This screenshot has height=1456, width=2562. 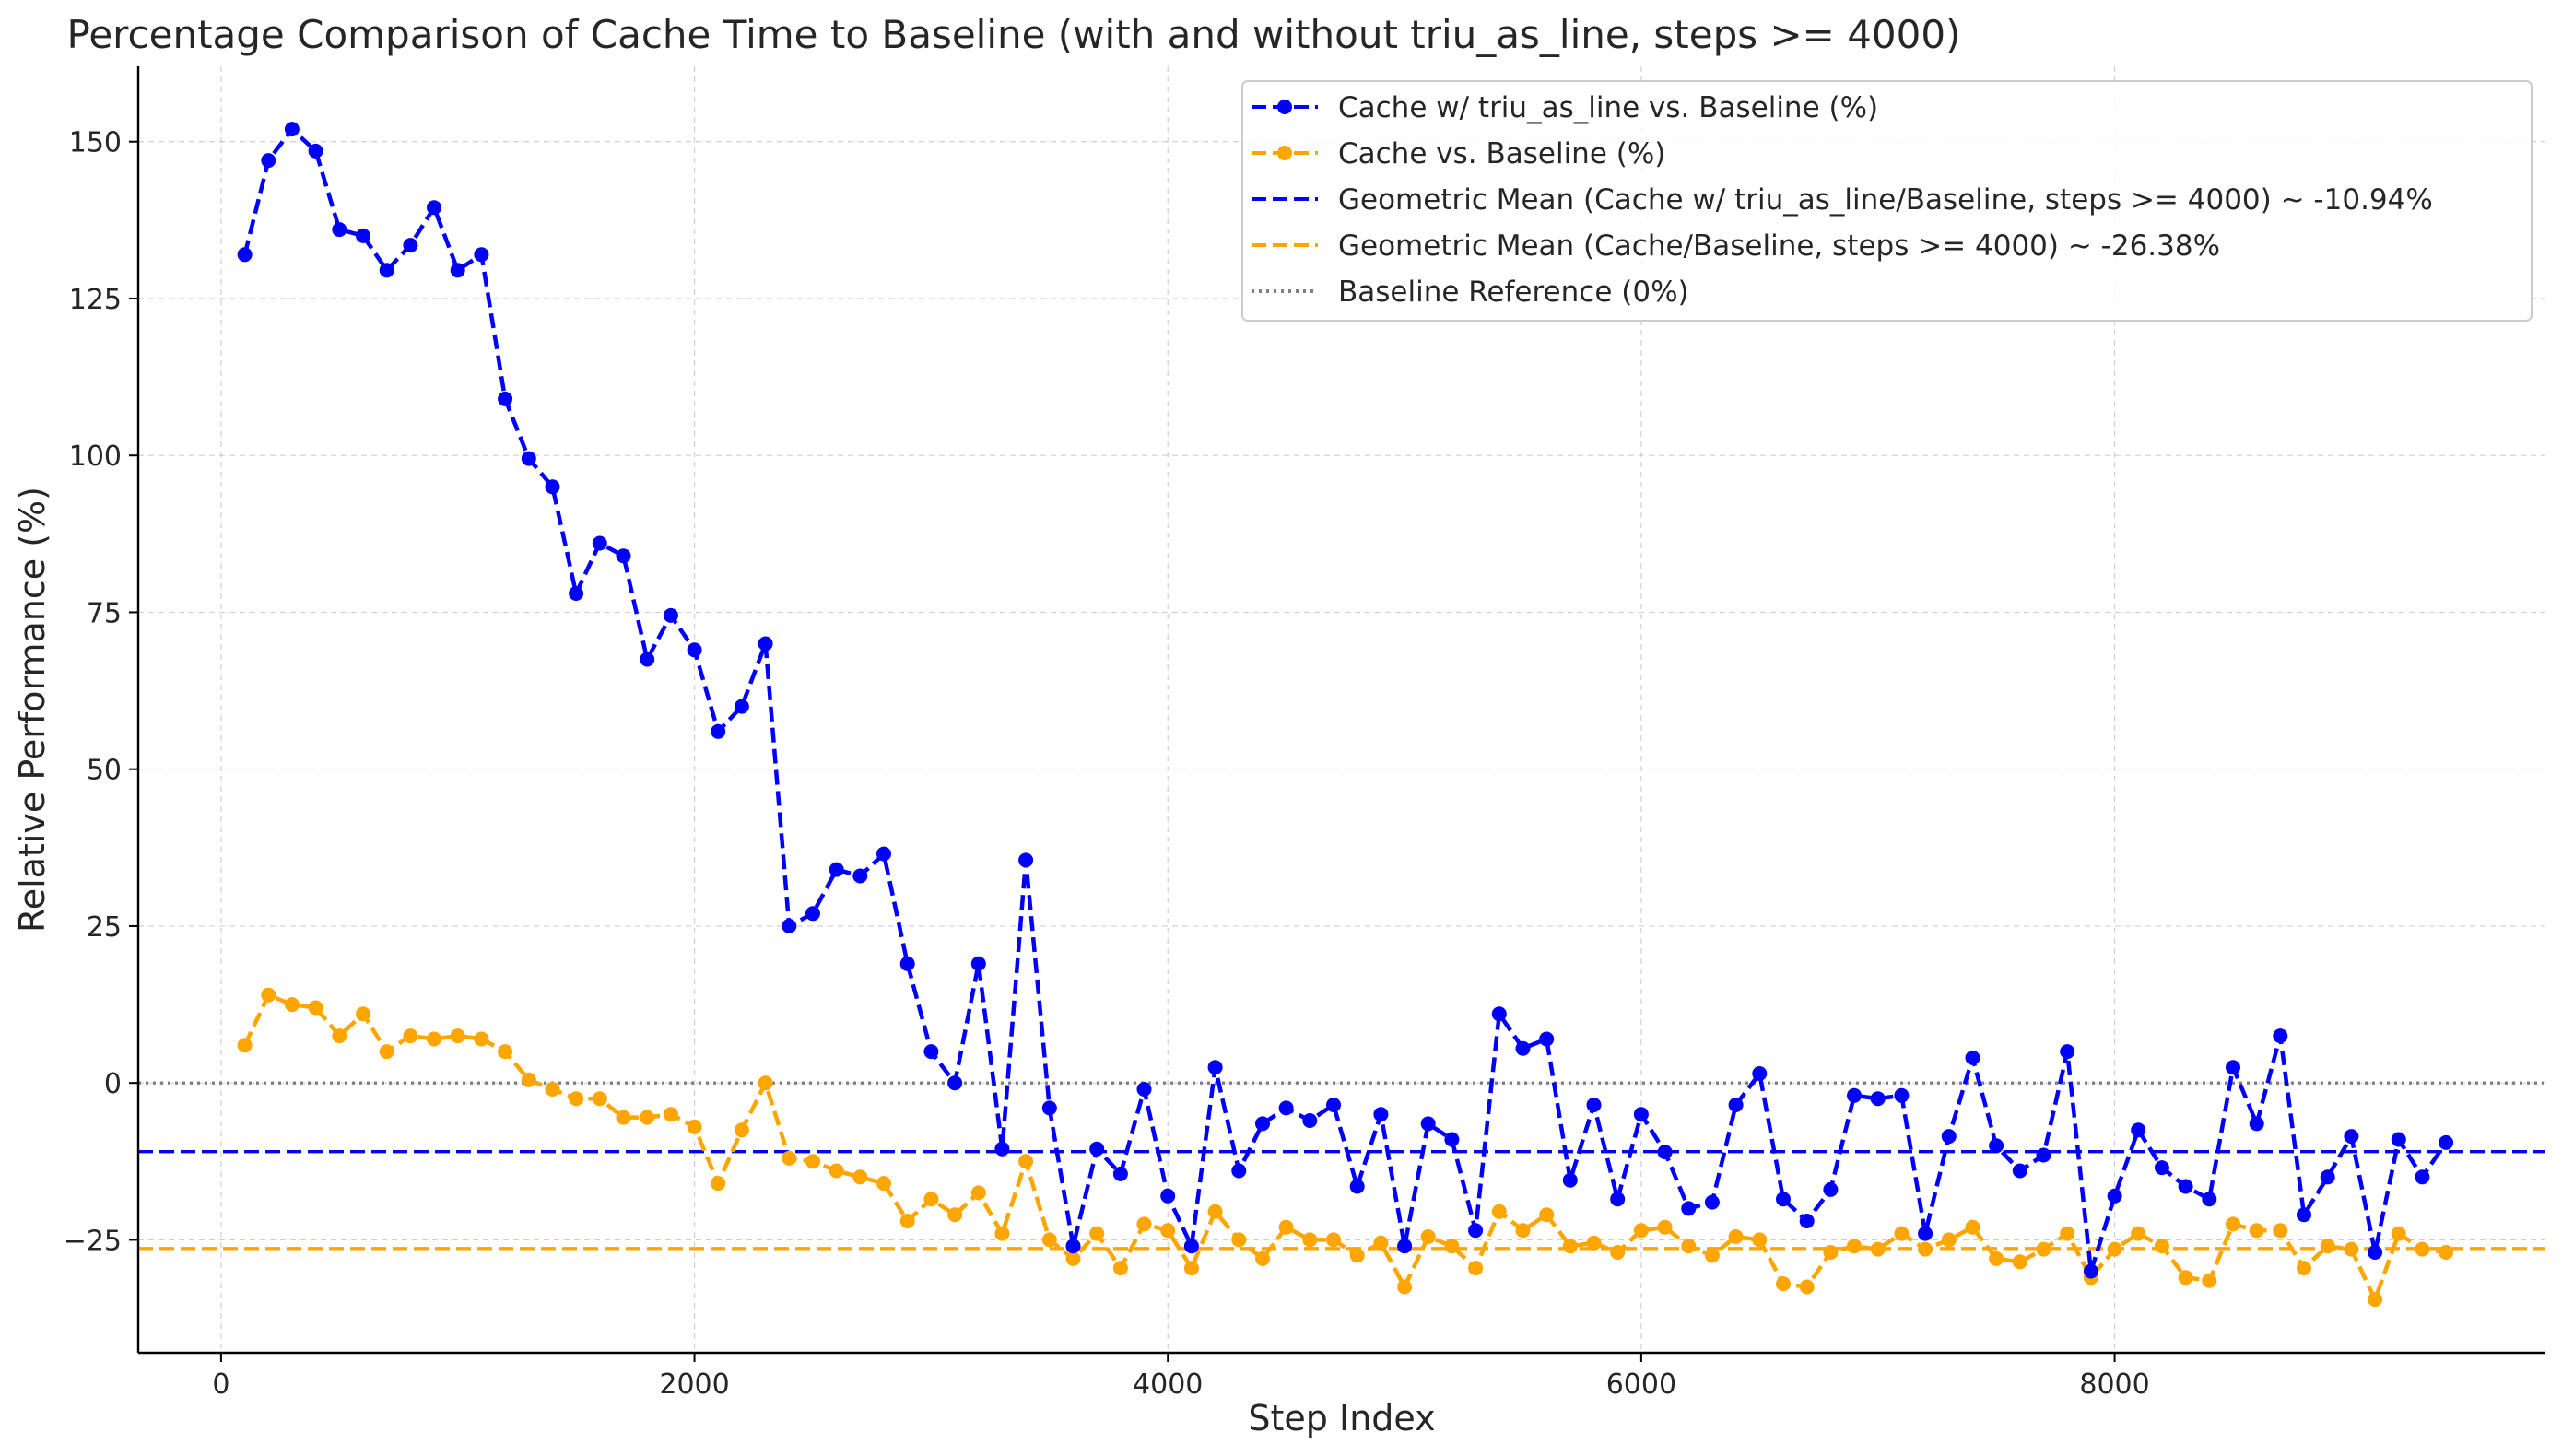 What do you see at coordinates (1284, 107) in the screenshot?
I see `legend-marker` at bounding box center [1284, 107].